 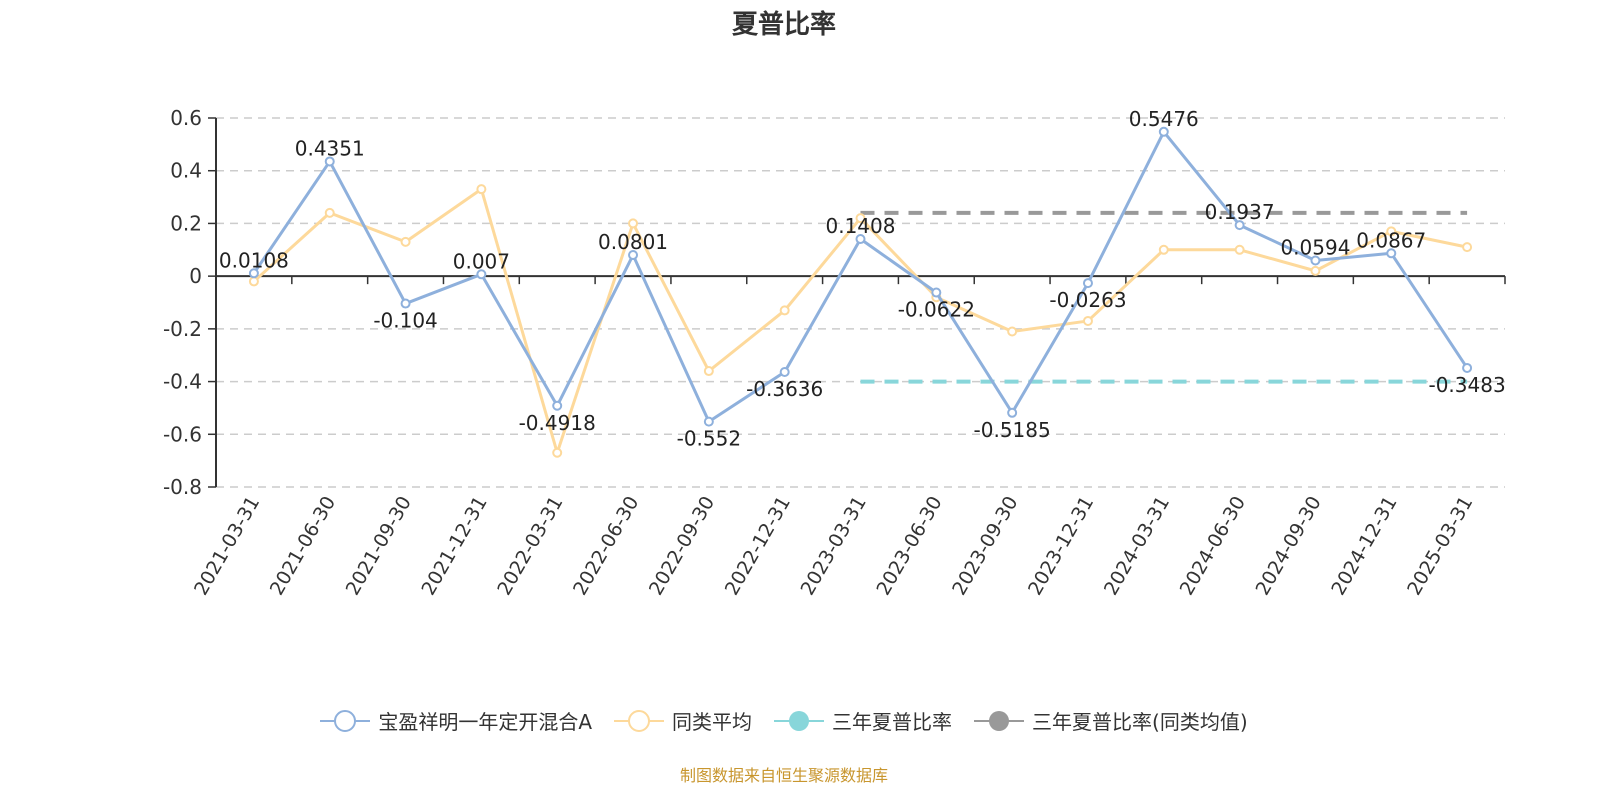 I want to click on legend-item-three-year-sharpe-class-avg: 三年夏普比率(同类均值), so click(x=1111, y=720).